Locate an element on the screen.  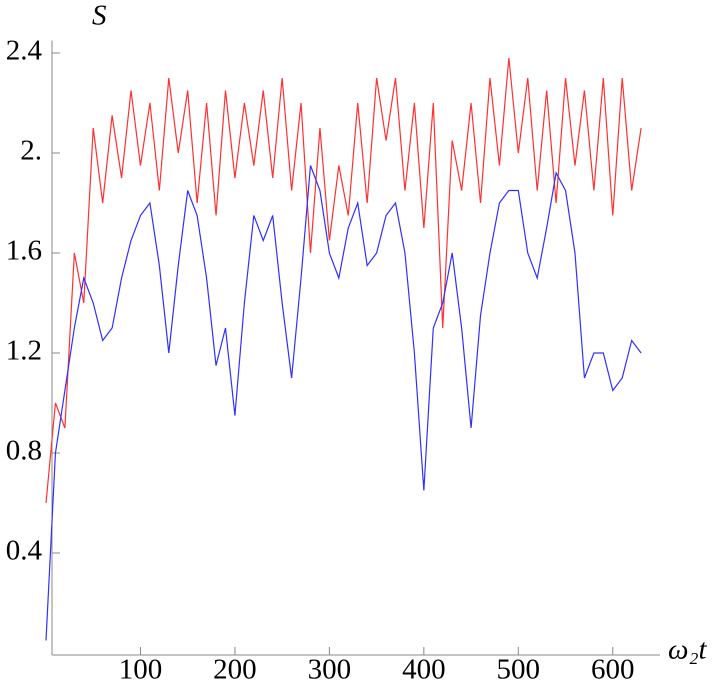
x-tick-label: 400 is located at coordinates (424, 670).